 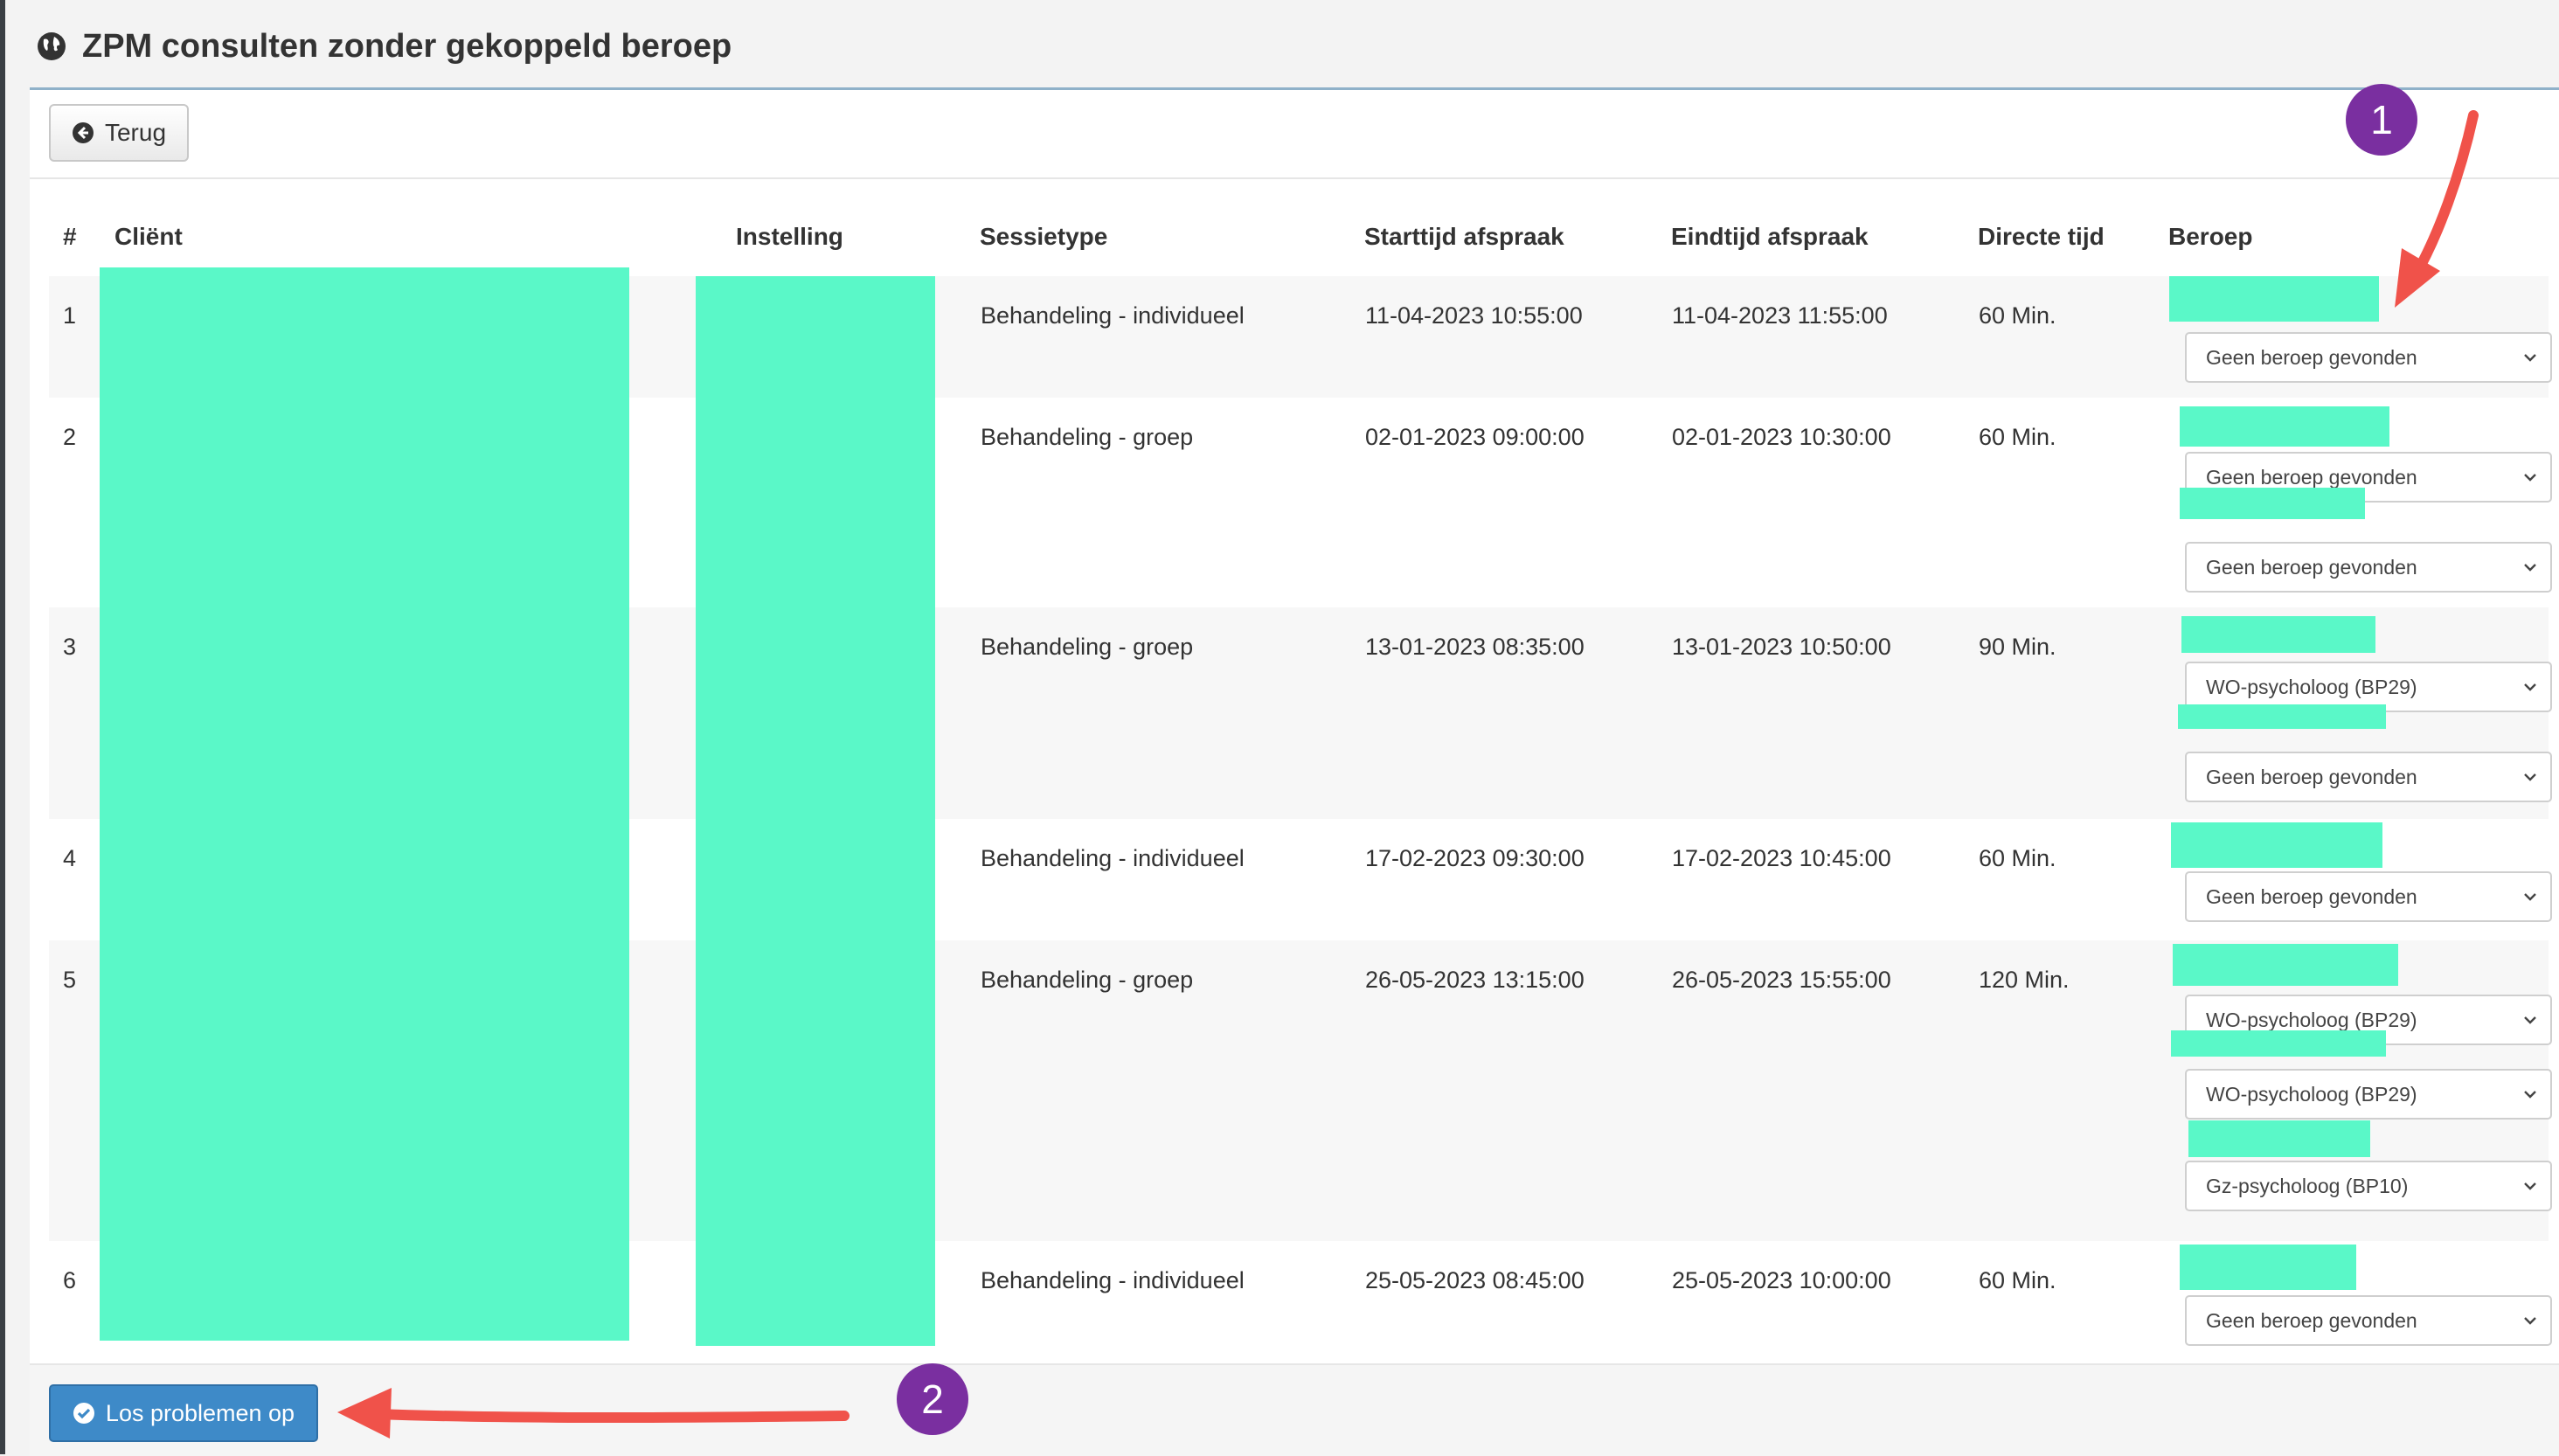 What do you see at coordinates (2, 727) in the screenshot?
I see `left-edge-bar` at bounding box center [2, 727].